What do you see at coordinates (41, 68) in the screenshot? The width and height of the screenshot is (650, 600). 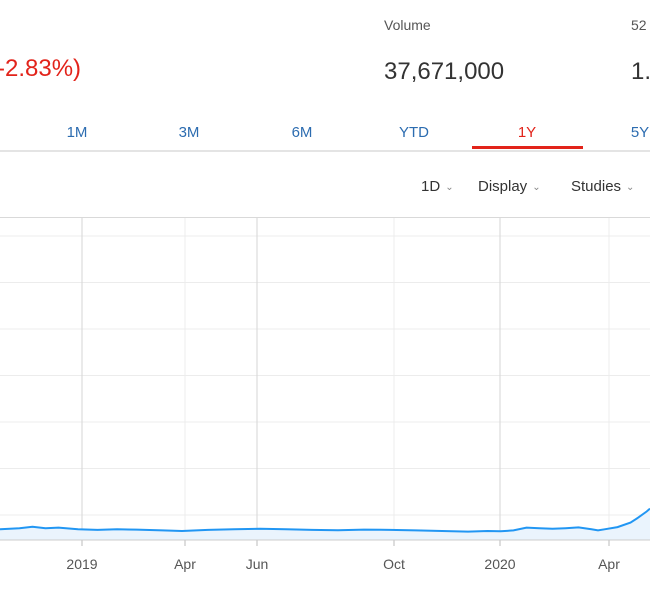 I see `change-percent: -2.83%)` at bounding box center [41, 68].